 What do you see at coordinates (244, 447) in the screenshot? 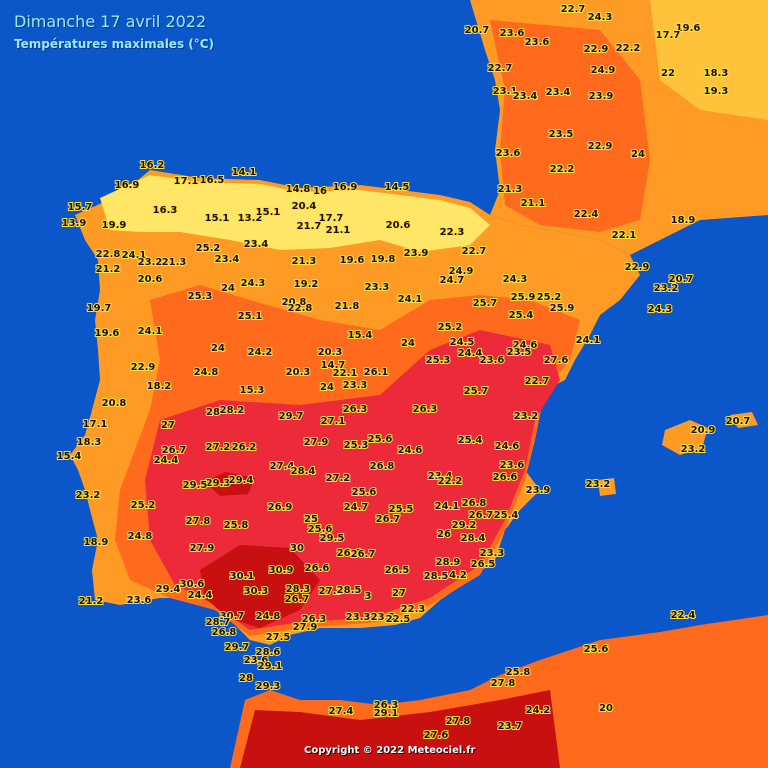
I see `temperature-label: 26.2` at bounding box center [244, 447].